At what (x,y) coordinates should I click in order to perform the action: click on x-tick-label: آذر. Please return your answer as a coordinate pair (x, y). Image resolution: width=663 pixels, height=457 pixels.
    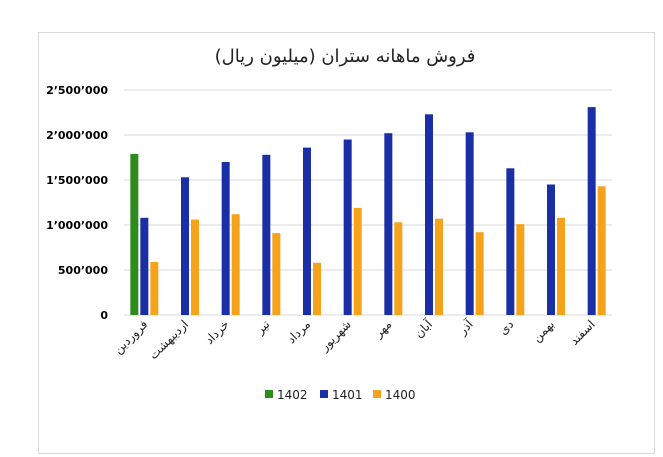
    Looking at the image, I should click on (465, 327).